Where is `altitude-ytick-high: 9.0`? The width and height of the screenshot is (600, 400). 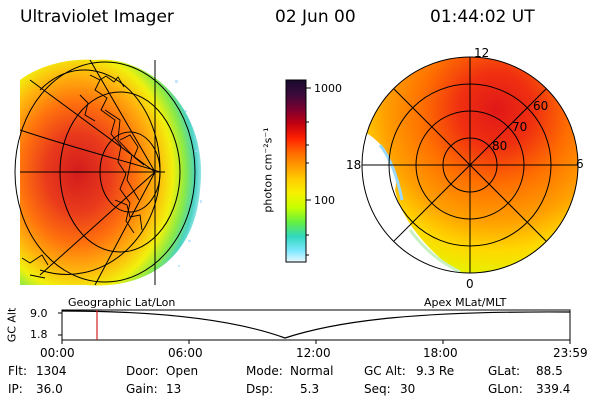 altitude-ytick-high: 9.0 is located at coordinates (39, 313).